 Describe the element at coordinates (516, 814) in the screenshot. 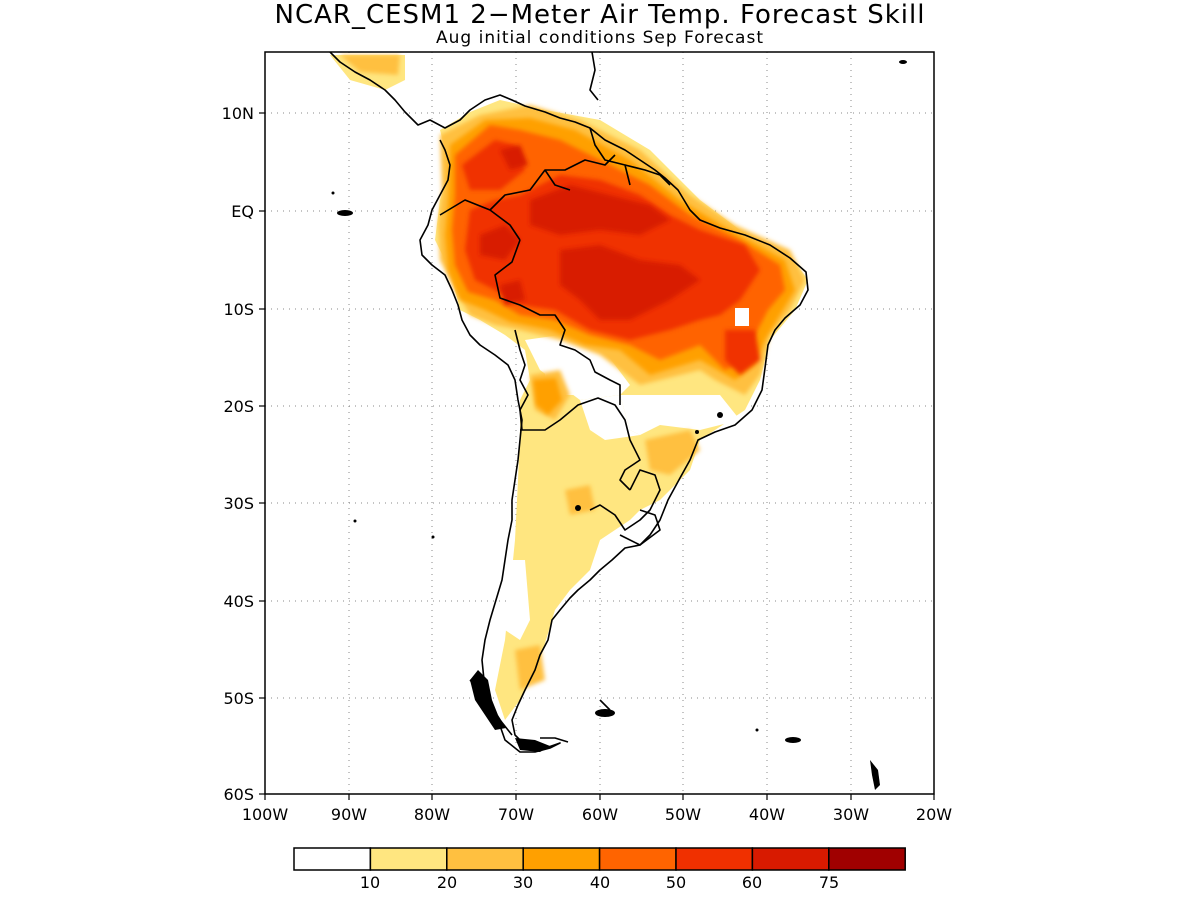

I see `lon-label: 70W` at that location.